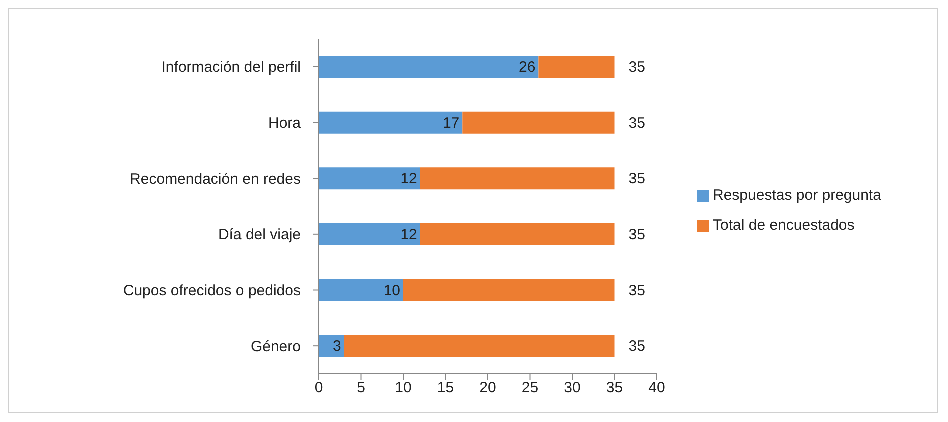 The height and width of the screenshot is (422, 948). Describe the element at coordinates (215, 179) in the screenshot. I see `y-tick-label: Recomendación en redes` at that location.